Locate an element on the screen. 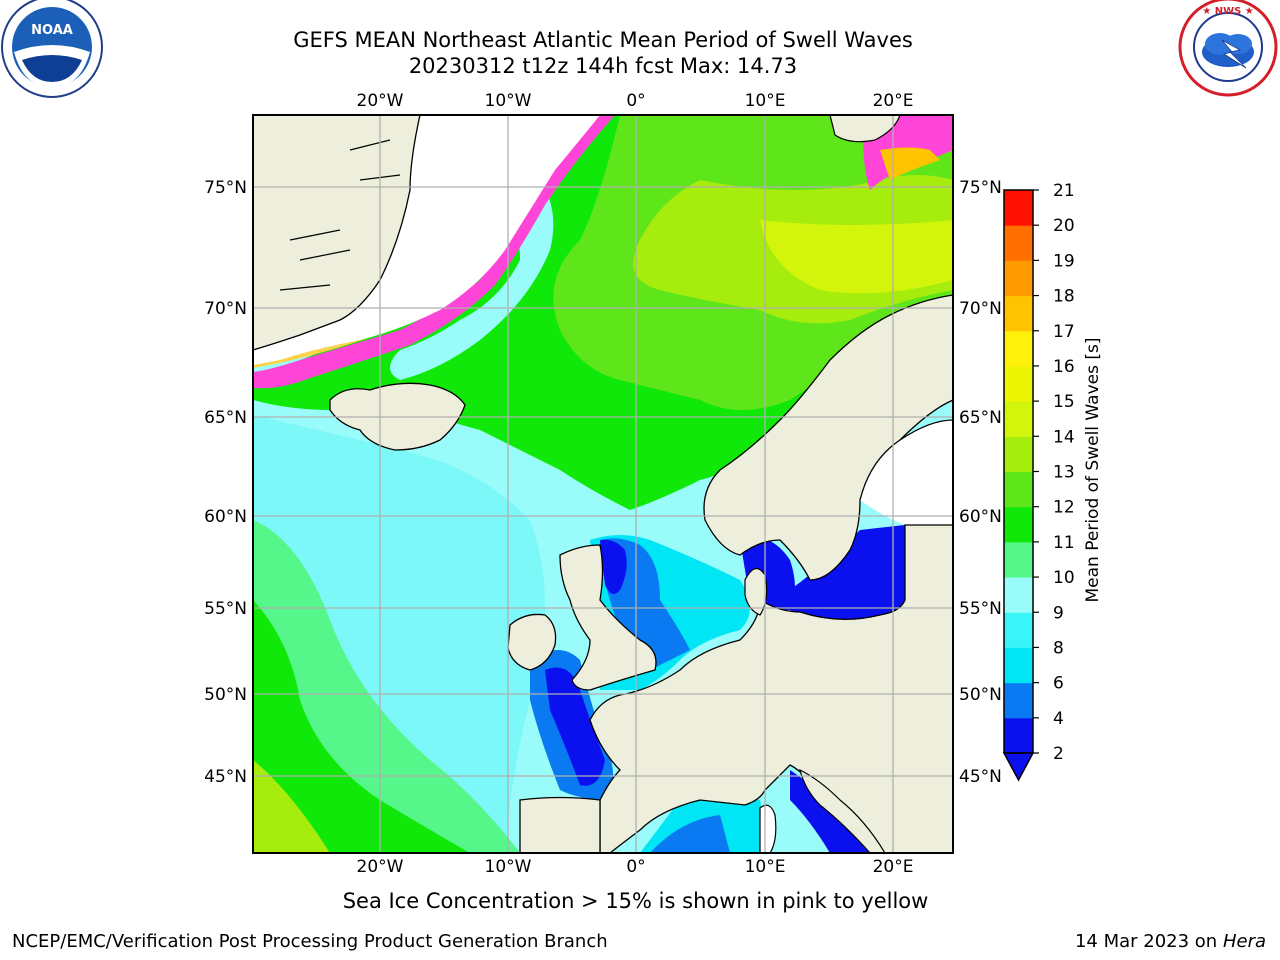 The image size is (1280, 960). colorbar-tick-label: 19 is located at coordinates (1064, 261).